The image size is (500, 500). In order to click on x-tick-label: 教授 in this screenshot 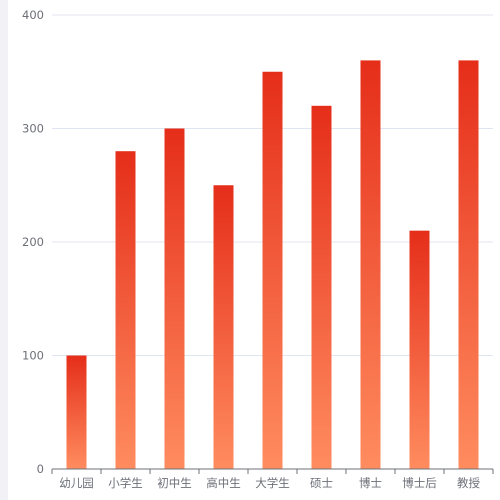, I will do `click(468, 483)`.